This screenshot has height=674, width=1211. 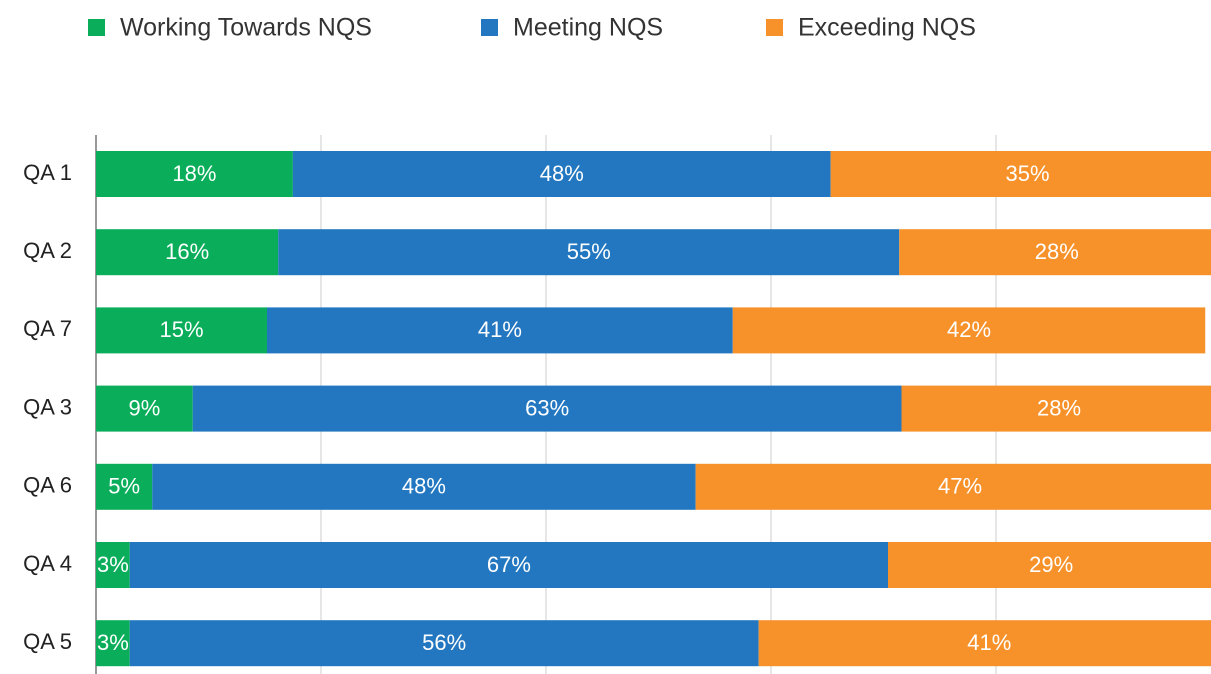 I want to click on y-tick-label: QA 2, so click(x=47, y=250).